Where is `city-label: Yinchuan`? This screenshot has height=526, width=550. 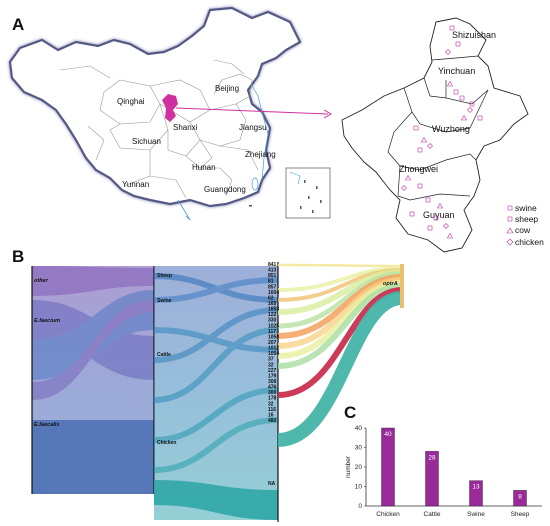
city-label: Yinchuan is located at coordinates (456, 71).